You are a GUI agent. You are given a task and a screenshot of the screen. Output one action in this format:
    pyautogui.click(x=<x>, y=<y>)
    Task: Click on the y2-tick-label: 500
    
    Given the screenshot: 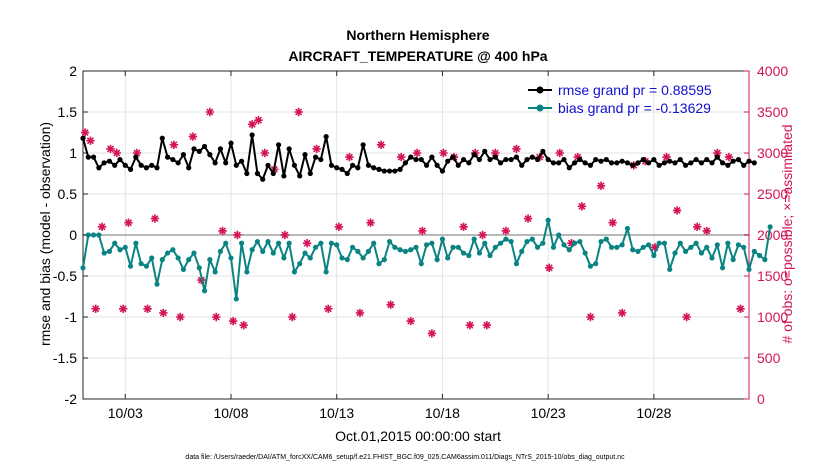 What is the action you would take?
    pyautogui.click(x=769, y=358)
    